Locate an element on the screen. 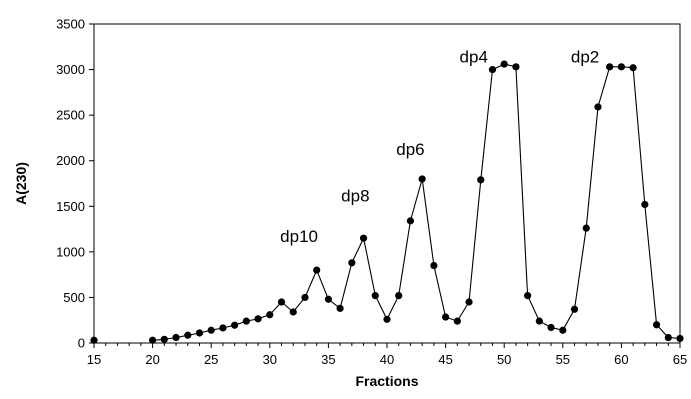  y-axis-title: A(230) is located at coordinates (21, 183).